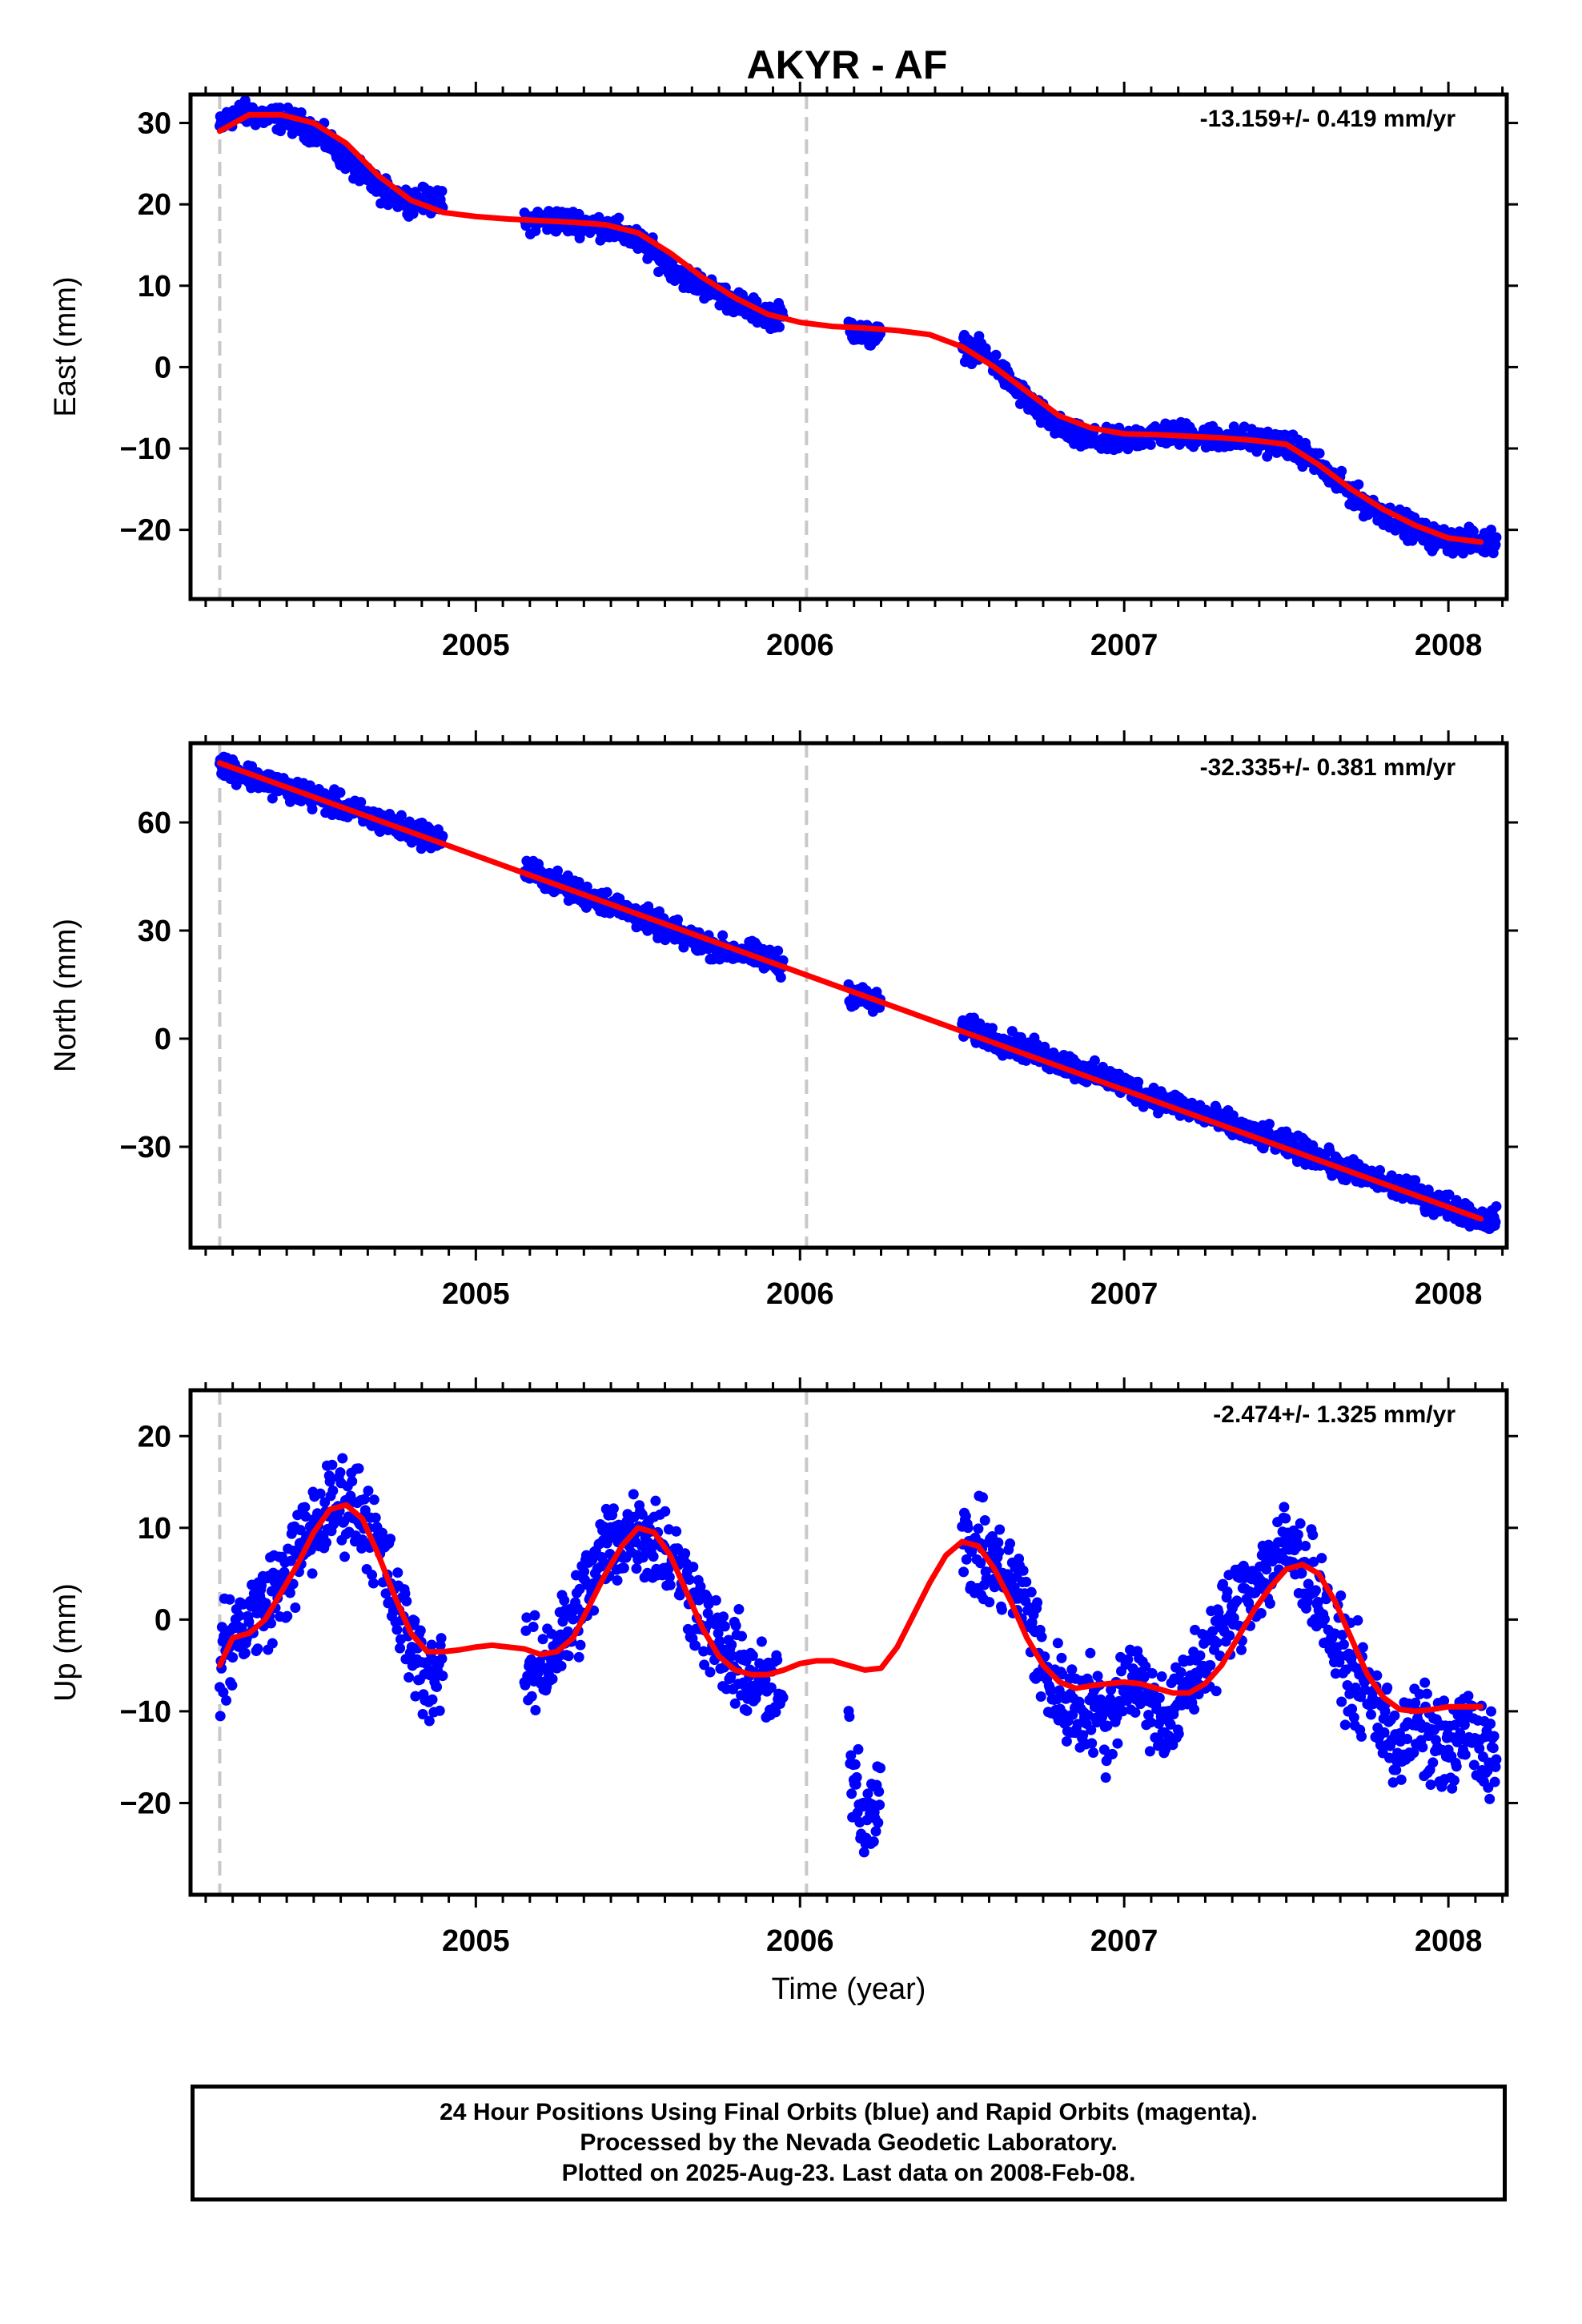  Describe the element at coordinates (145, 1712) in the screenshot. I see `up-ytick-label: −10` at that location.